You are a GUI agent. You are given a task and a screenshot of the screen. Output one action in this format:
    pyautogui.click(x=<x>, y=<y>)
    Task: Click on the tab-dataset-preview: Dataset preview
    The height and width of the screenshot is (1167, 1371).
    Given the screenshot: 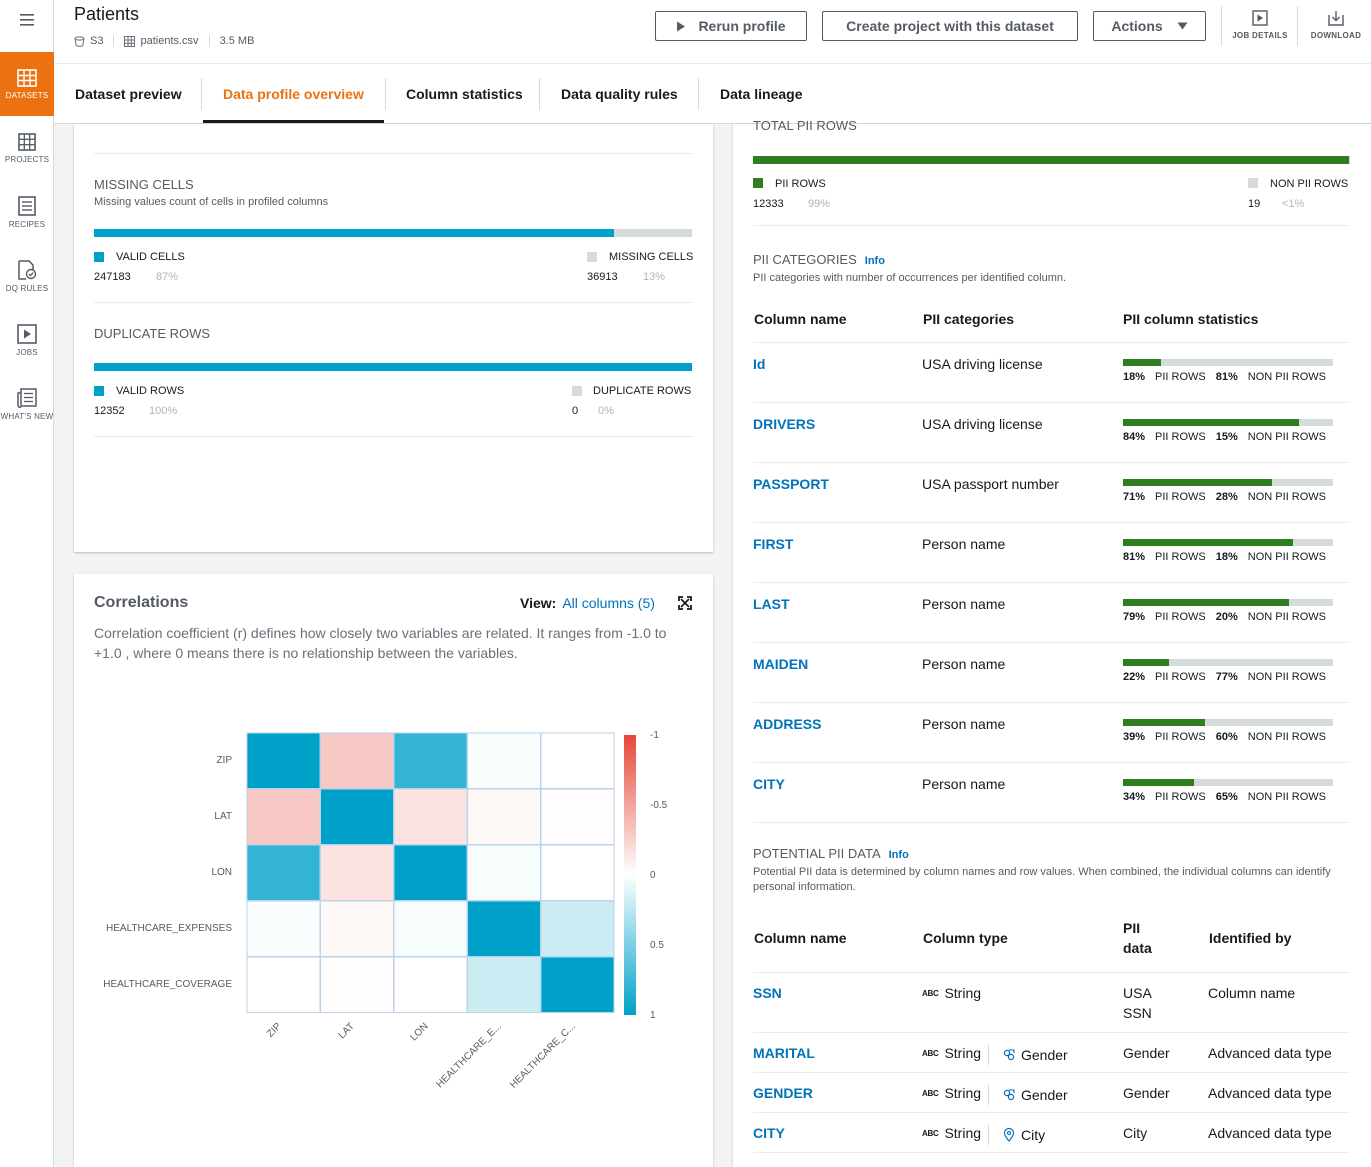 What is the action you would take?
    pyautogui.click(x=128, y=94)
    